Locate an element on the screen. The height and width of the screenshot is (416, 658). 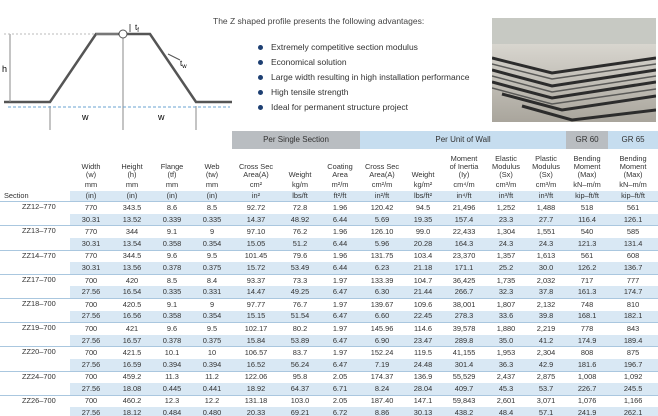
cell: 22.45 is located at coordinates (423, 316).